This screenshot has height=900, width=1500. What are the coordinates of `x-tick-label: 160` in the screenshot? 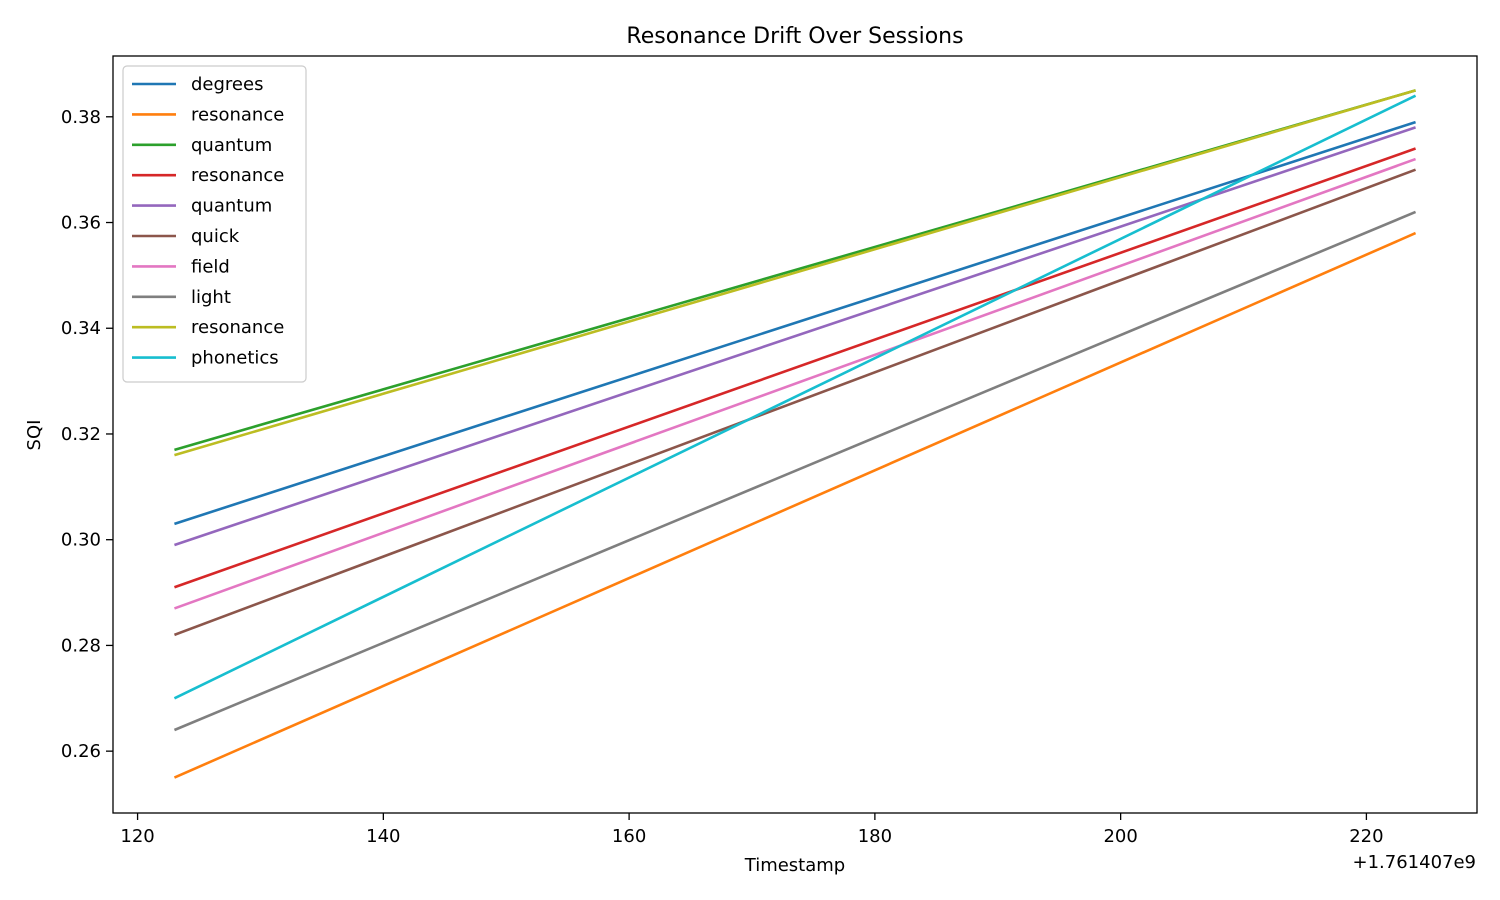 It's located at (629, 836).